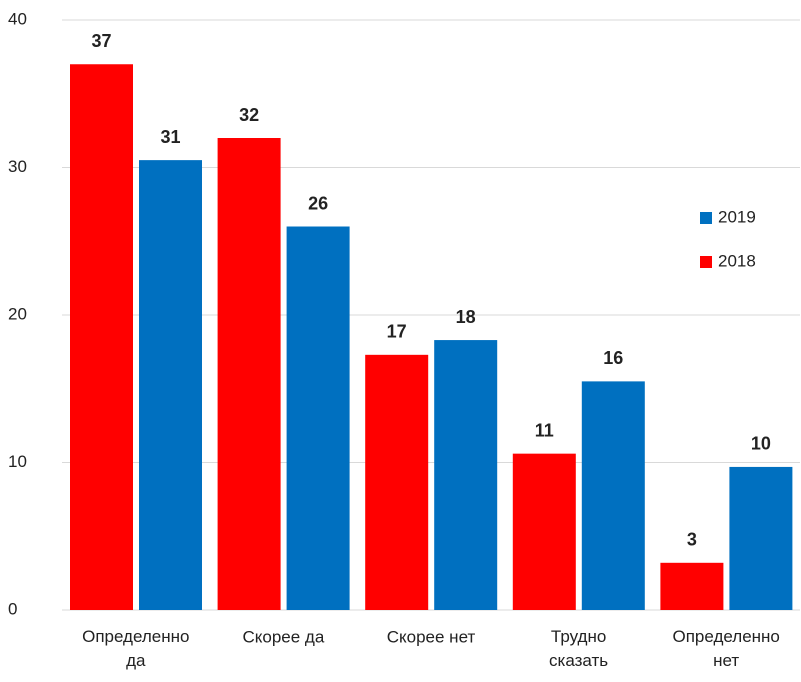 Image resolution: width=801 pixels, height=682 pixels. I want to click on x-tick-label: Определенно да, so click(135, 648).